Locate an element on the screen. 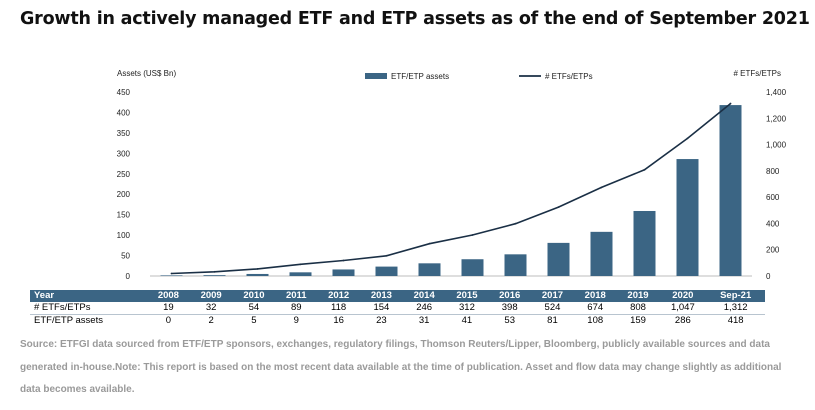 The height and width of the screenshot is (410, 815). line-point-2012 is located at coordinates (343, 260).